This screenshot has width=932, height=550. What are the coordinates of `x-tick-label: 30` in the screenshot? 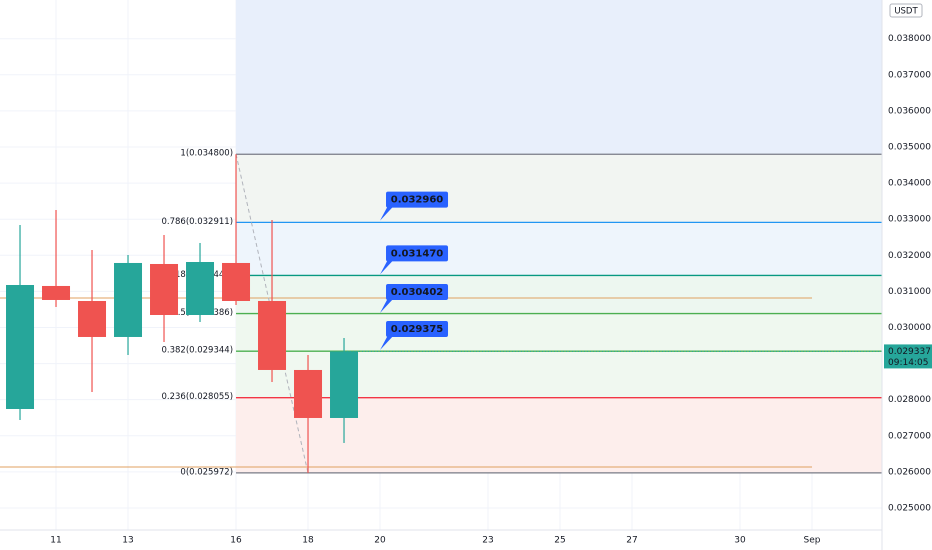 It's located at (740, 541).